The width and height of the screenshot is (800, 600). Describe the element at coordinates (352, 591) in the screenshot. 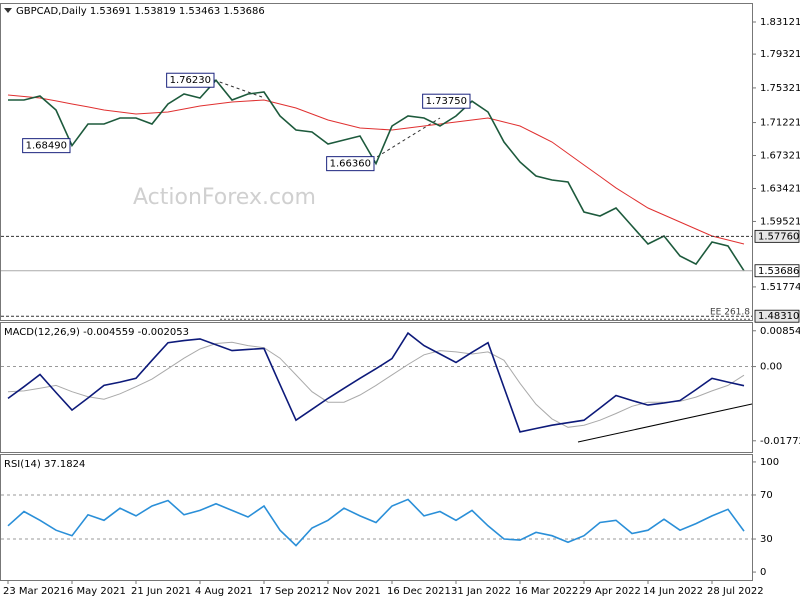

I see `x-tick-label: 2 Nov 2021` at that location.